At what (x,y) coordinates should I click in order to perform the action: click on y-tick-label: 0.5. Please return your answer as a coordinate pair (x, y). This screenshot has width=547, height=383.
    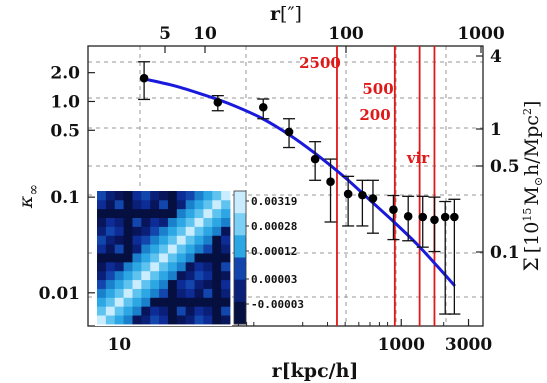
    Looking at the image, I should click on (65, 131).